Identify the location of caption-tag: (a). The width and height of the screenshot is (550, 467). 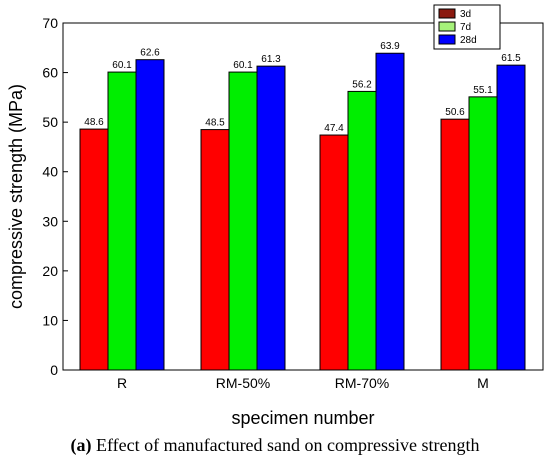
(81, 445).